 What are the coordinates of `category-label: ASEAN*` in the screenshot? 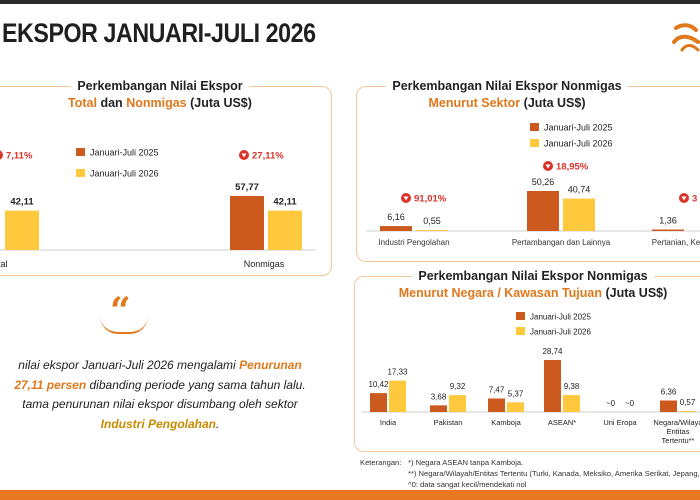 It's located at (562, 422).